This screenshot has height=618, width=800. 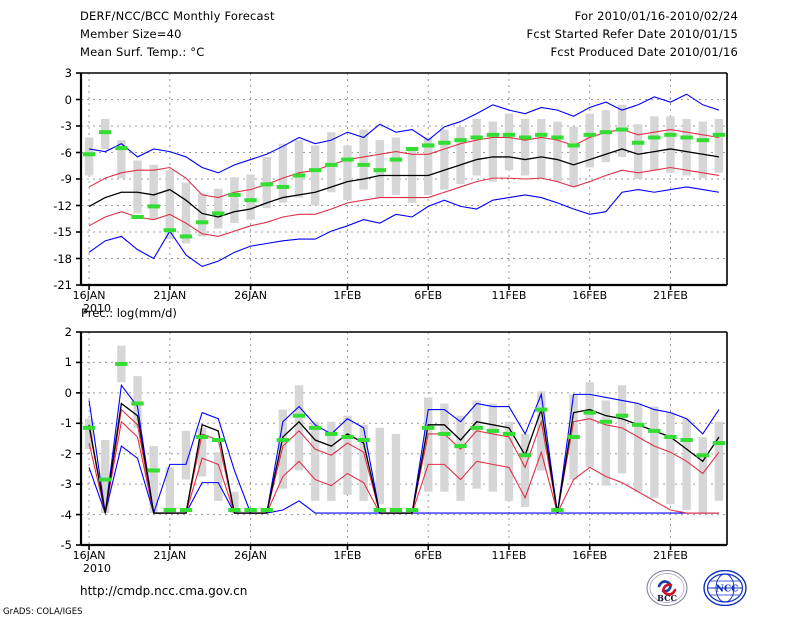 What do you see at coordinates (632, 34) in the screenshot?
I see `forecast-start-date-label: Fcst Started Refer Date 2010/01/15` at bounding box center [632, 34].